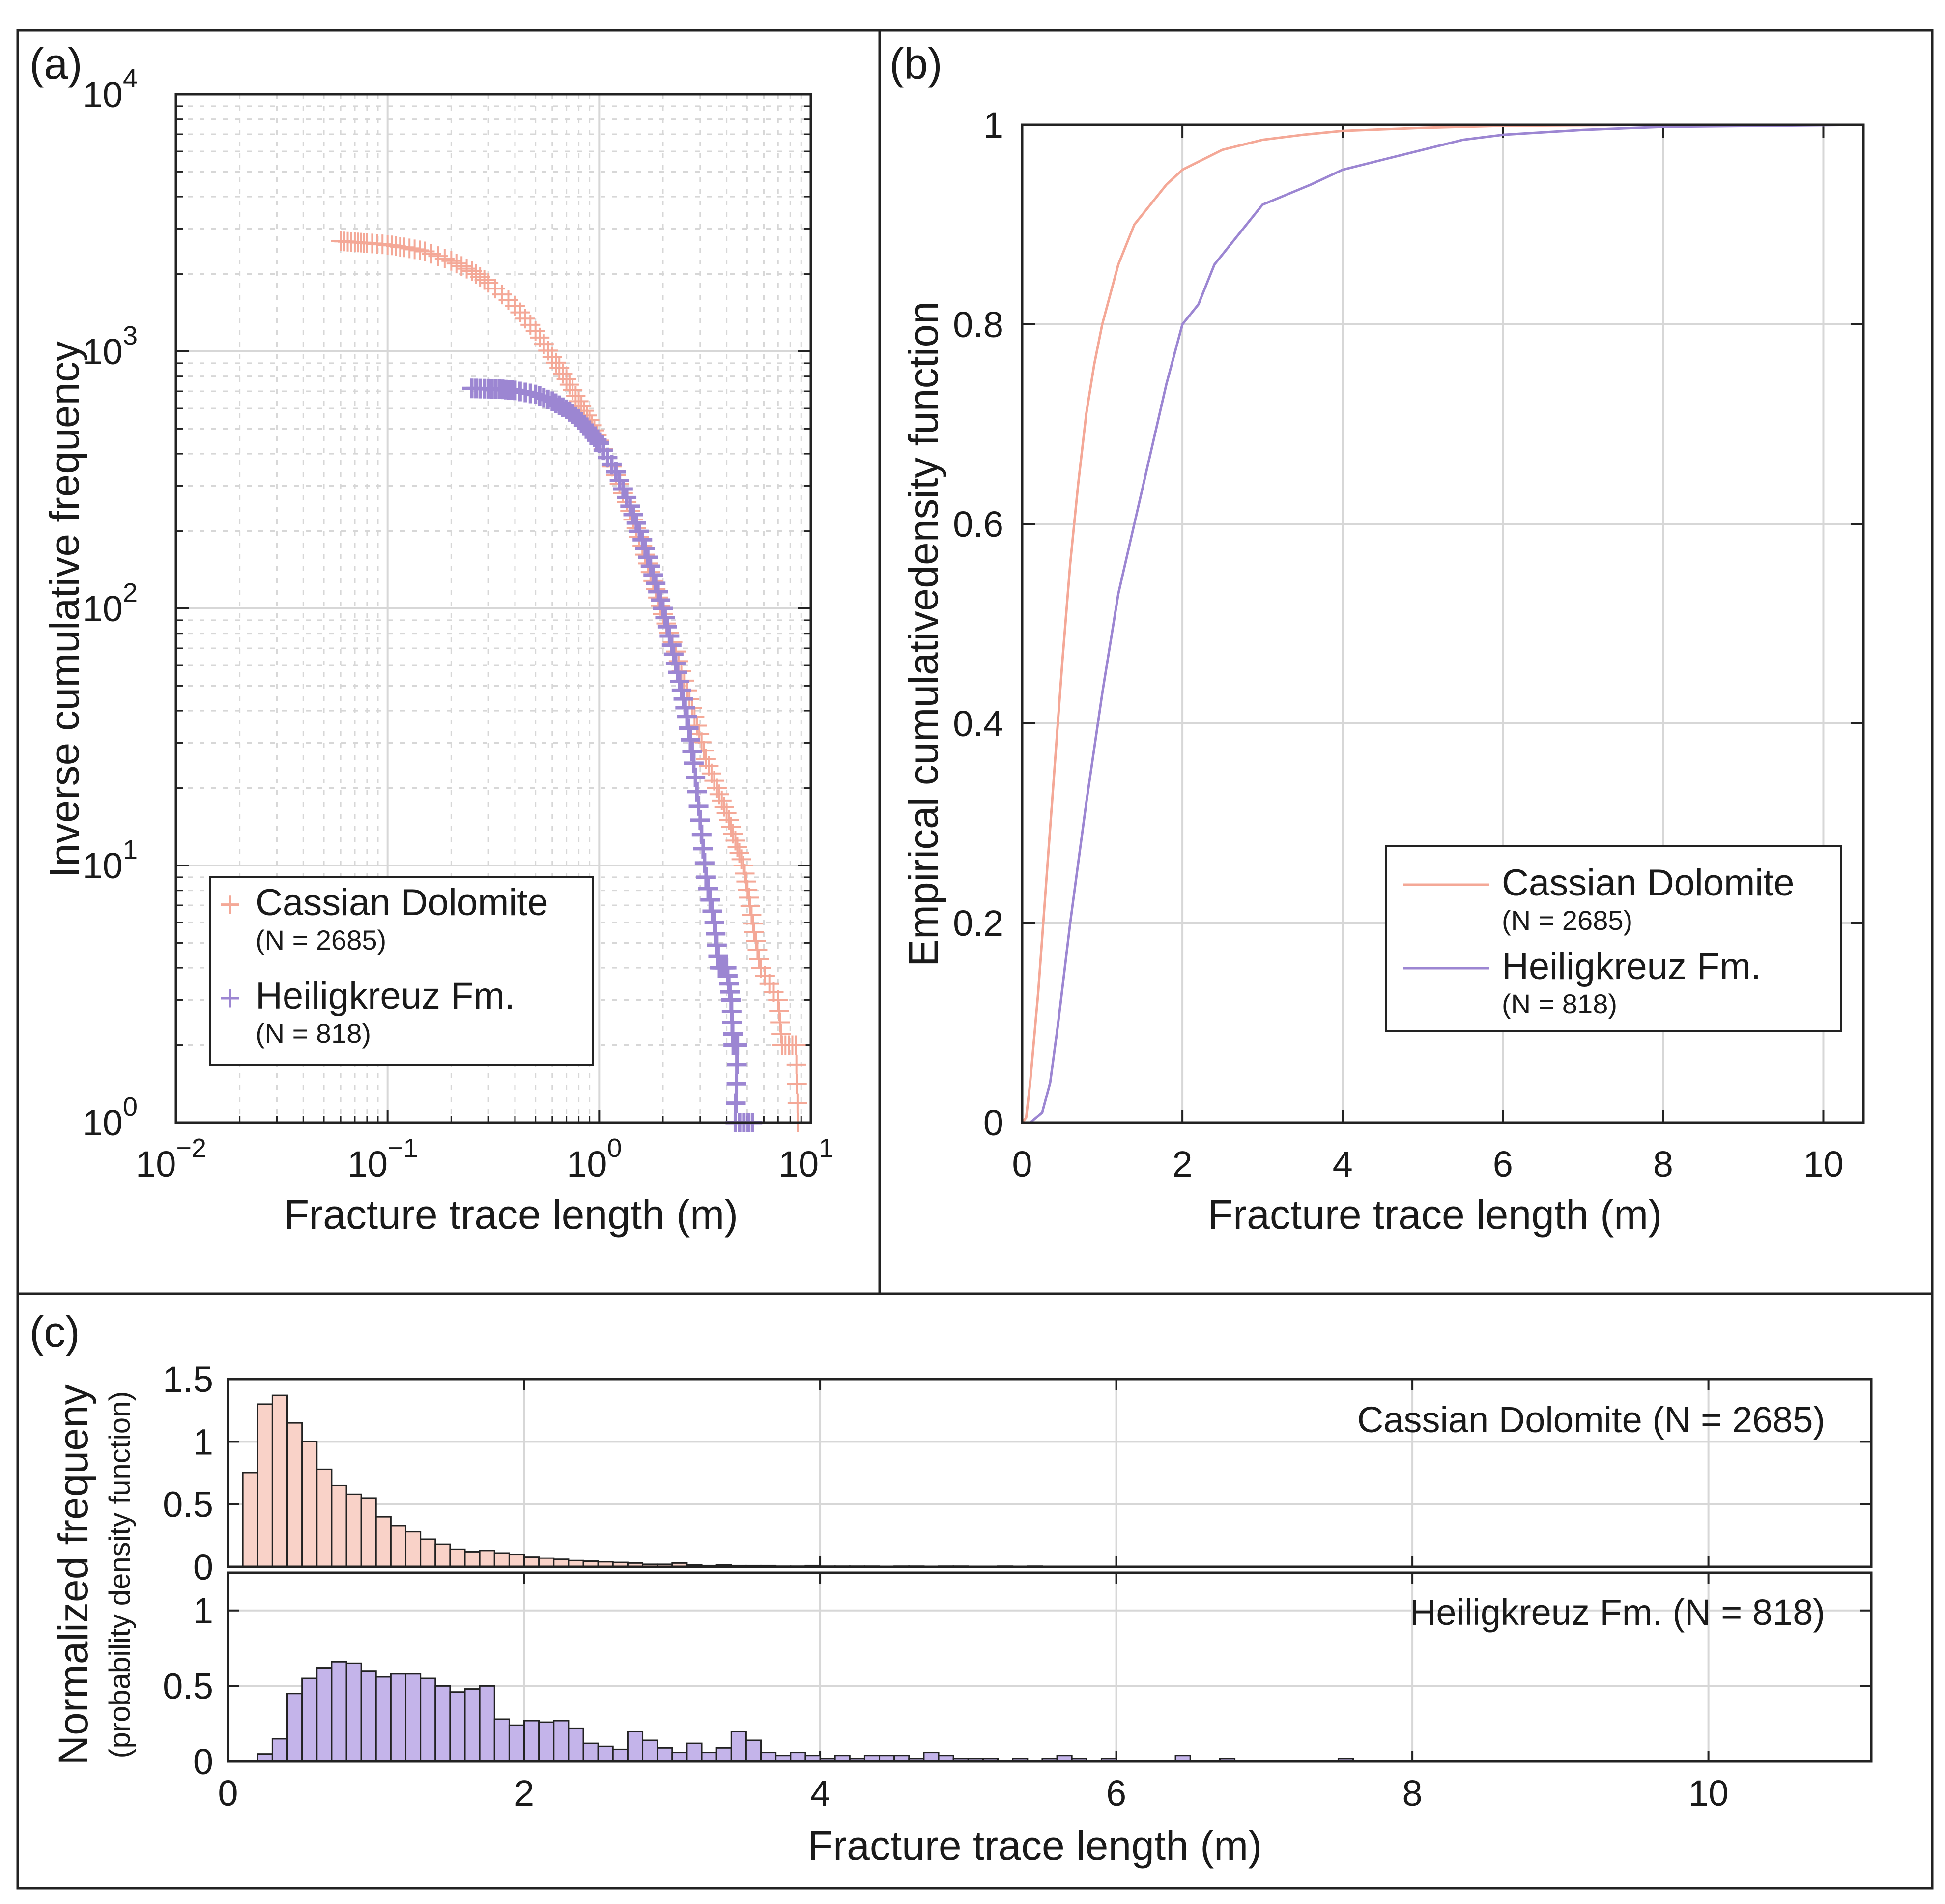 This screenshot has width=1945, height=1904. I want to click on a-xtick-exponent: 1, so click(826, 1148).